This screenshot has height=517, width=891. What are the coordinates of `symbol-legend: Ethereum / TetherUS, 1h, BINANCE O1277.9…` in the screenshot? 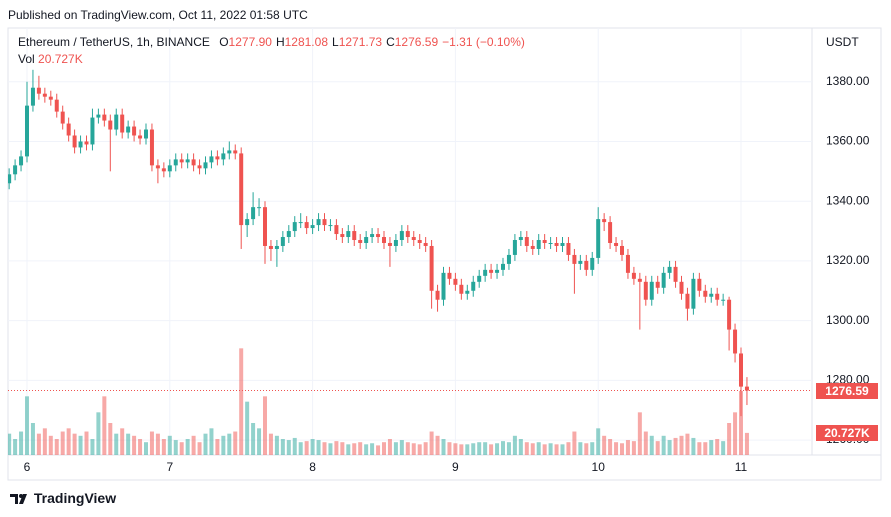 It's located at (271, 42).